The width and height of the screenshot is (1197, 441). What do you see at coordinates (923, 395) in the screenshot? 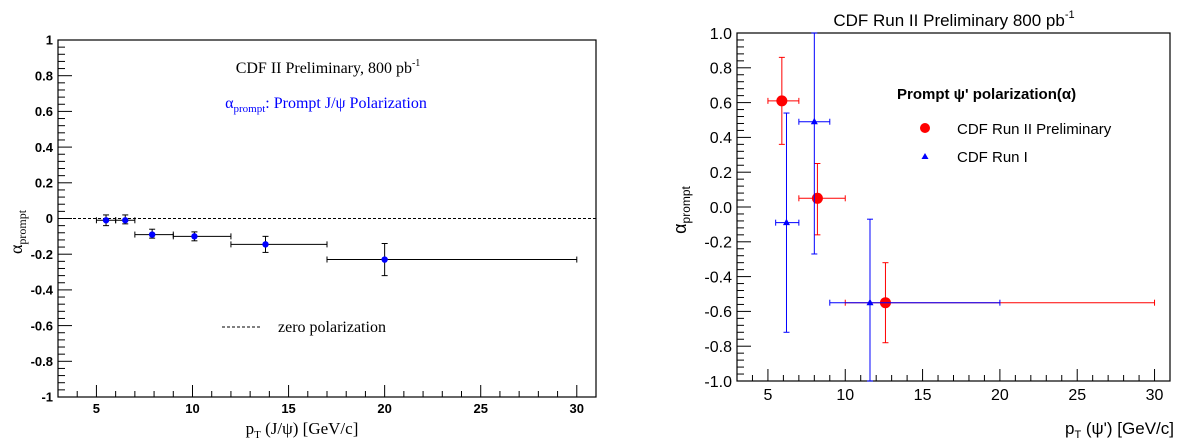
I see `right-x-tick-label: 15` at bounding box center [923, 395].